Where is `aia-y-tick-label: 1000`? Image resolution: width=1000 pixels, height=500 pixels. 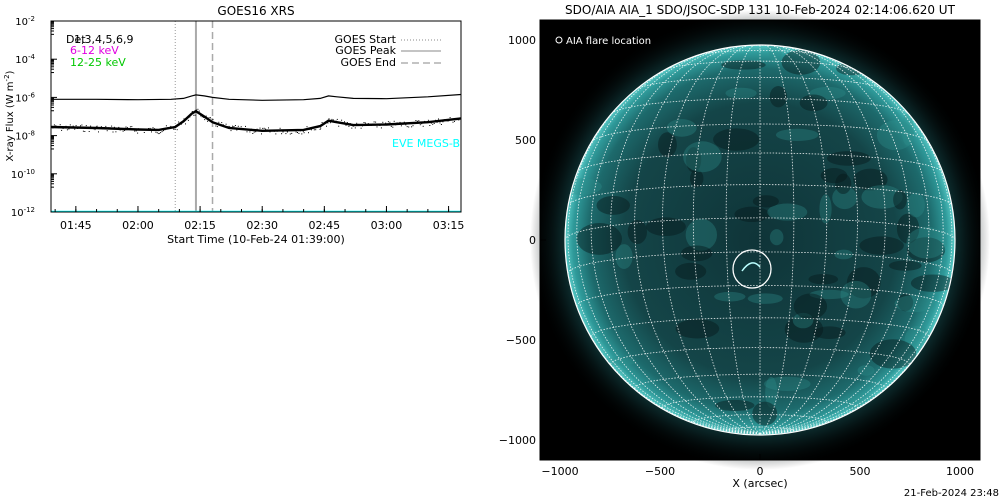
aia-y-tick-label: 1000 is located at coordinates (522, 40).